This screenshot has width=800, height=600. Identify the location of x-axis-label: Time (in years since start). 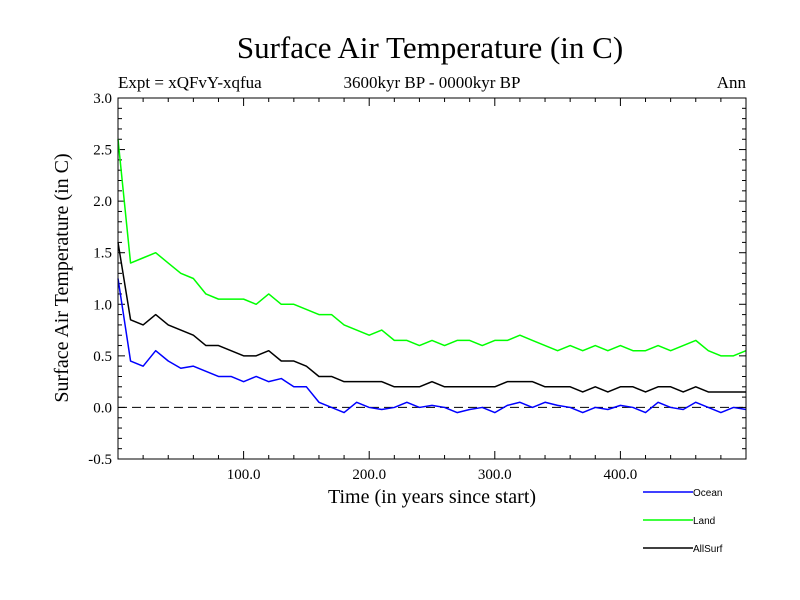
(432, 497).